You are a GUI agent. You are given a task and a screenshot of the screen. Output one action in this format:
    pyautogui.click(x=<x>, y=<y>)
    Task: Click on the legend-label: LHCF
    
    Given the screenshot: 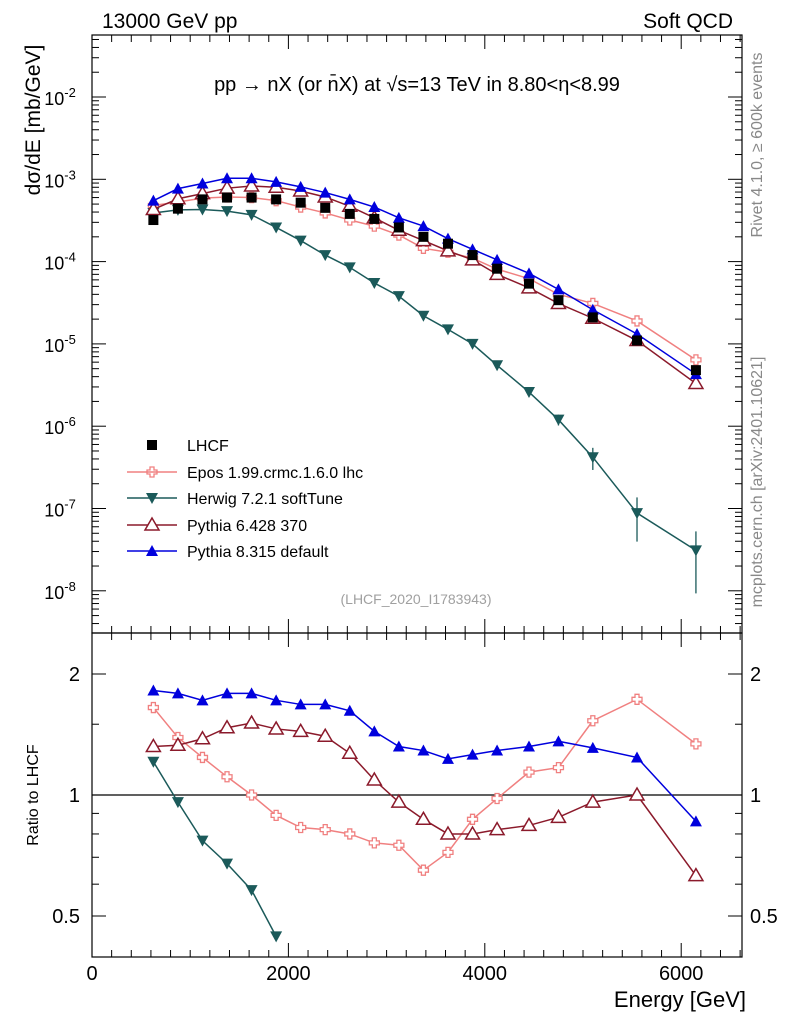 What is the action you would take?
    pyautogui.click(x=208, y=446)
    